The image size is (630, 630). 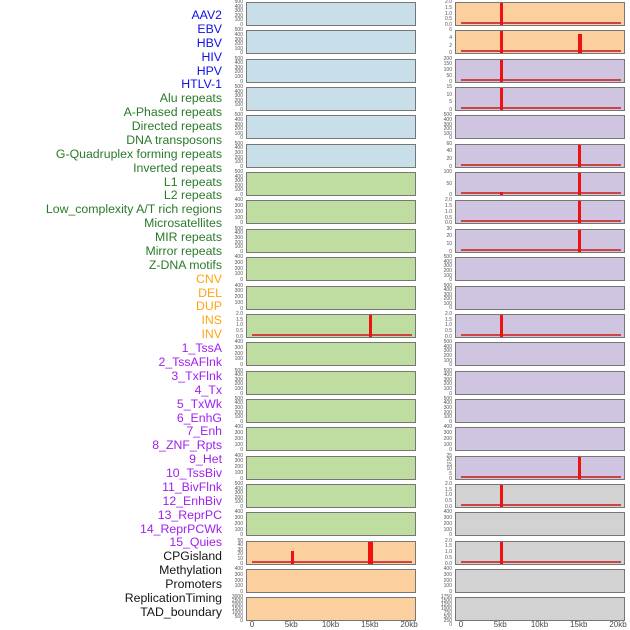 What do you see at coordinates (331, 269) in the screenshot?
I see `panel-dna-transposons` at bounding box center [331, 269].